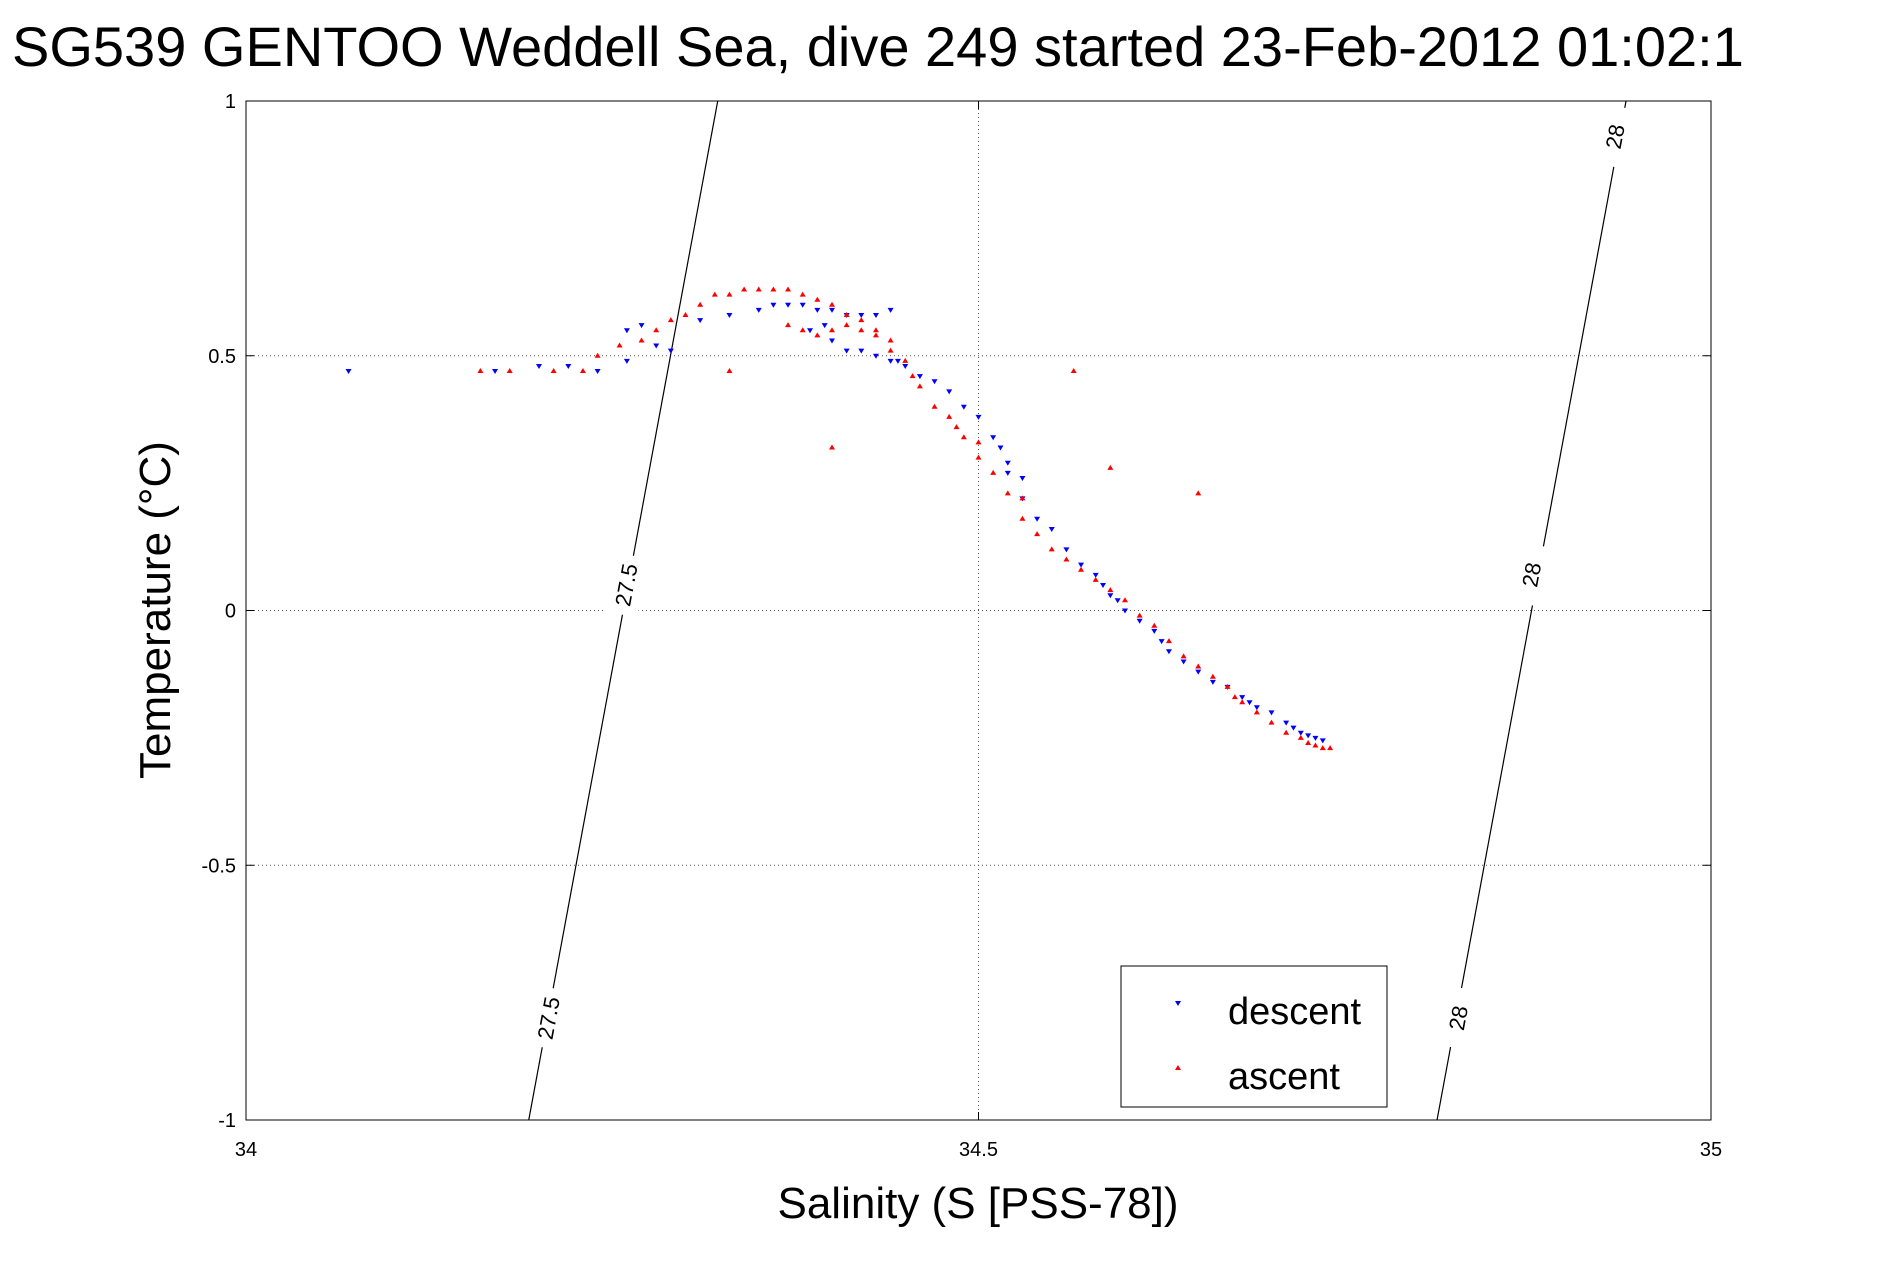 The image size is (1891, 1262). Describe the element at coordinates (1295, 1012) in the screenshot. I see `legend-descent-label: descent` at that location.